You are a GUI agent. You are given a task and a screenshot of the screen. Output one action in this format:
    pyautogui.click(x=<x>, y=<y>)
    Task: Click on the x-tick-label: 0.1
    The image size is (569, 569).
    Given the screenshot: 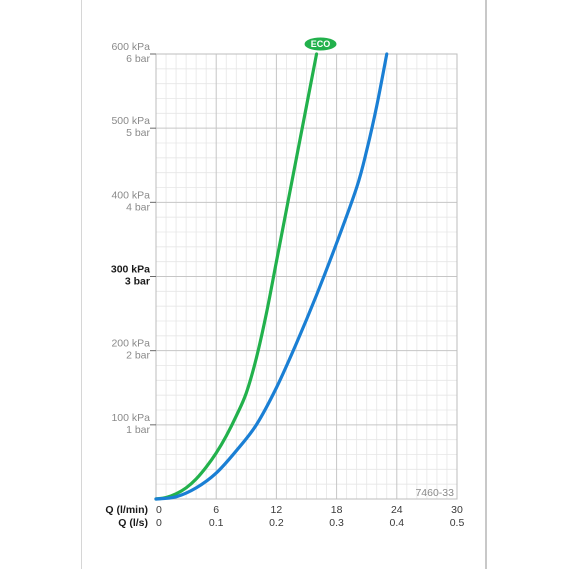 What is the action you would take?
    pyautogui.click(x=216, y=523)
    